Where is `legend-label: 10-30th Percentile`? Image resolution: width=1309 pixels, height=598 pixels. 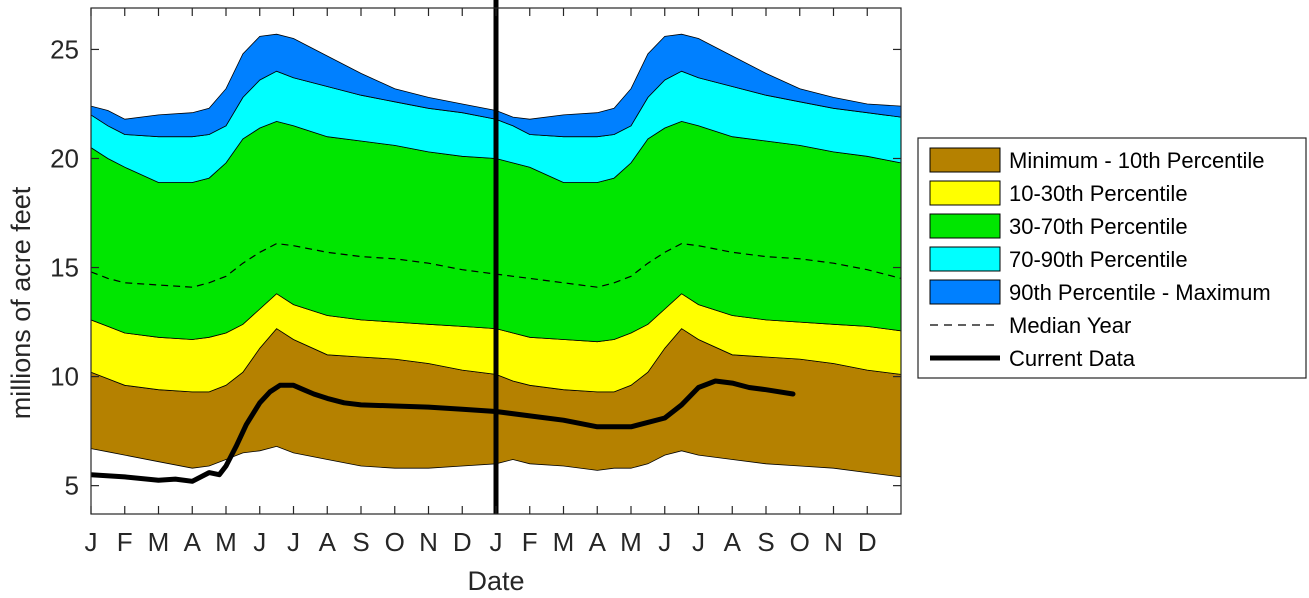 legend-label: 10-30th Percentile is located at coordinates (1098, 193).